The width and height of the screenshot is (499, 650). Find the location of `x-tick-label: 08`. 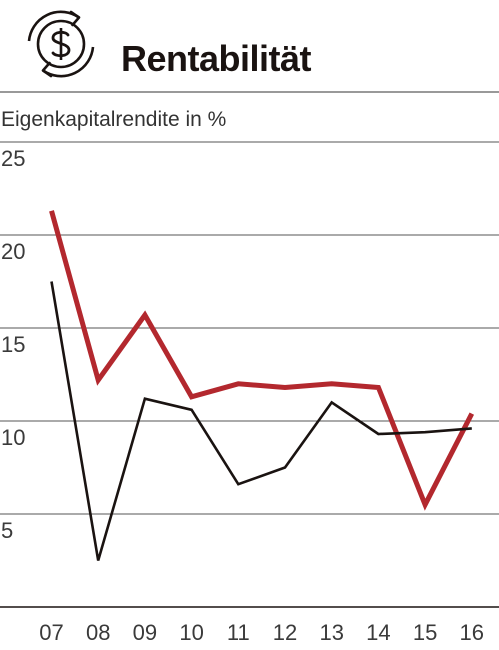

x-tick-label: 08 is located at coordinates (98, 632).